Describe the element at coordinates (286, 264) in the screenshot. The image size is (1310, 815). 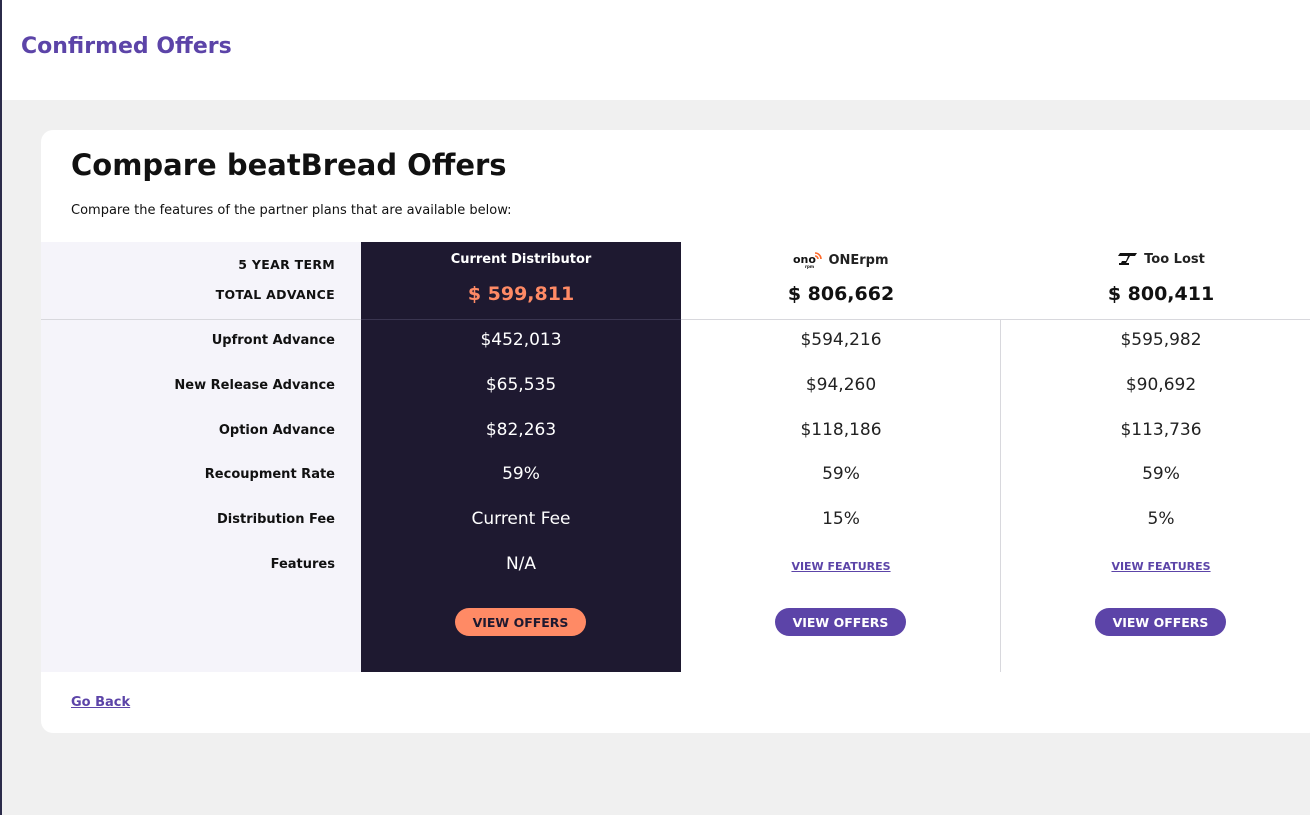
I see `term-label: 5 YEAR TERM` at that location.